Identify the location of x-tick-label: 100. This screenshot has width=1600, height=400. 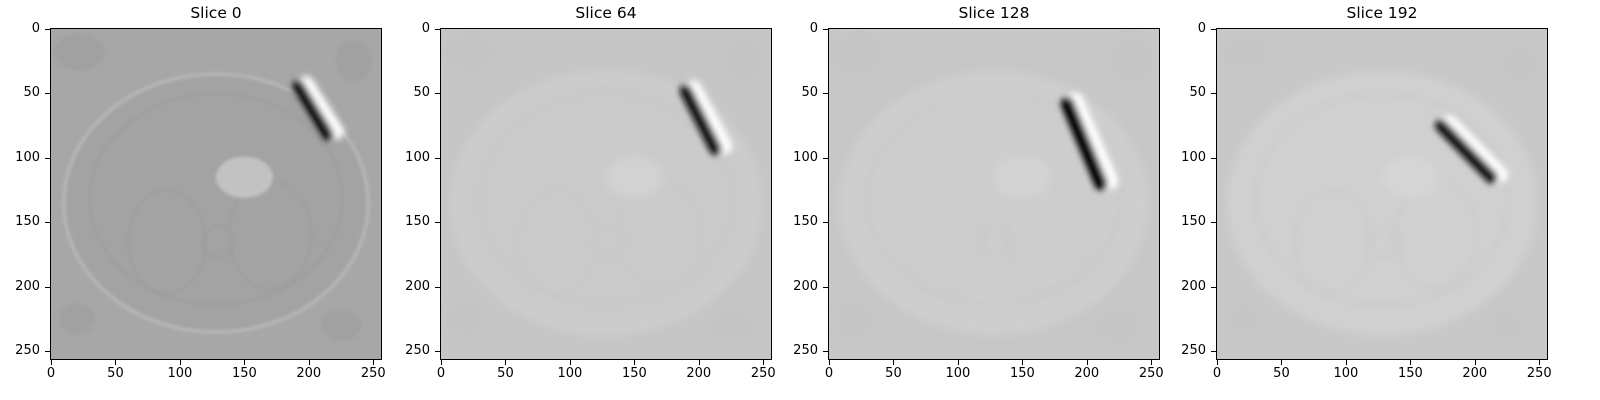
(180, 373).